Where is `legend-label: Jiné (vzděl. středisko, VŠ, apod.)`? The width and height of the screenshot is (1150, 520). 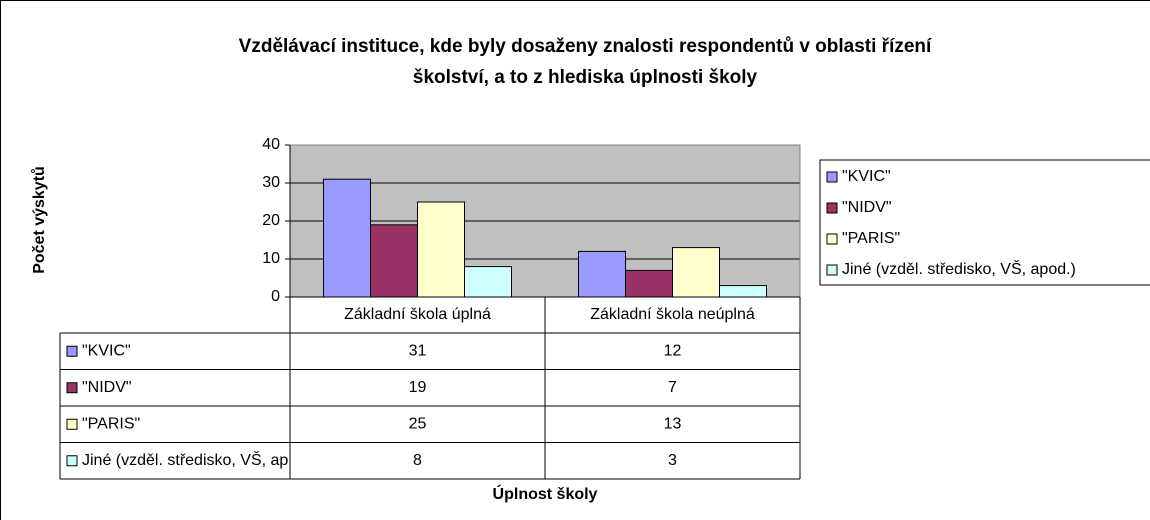 legend-label: Jiné (vzděl. středisko, VŠ, apod.) is located at coordinates (959, 268).